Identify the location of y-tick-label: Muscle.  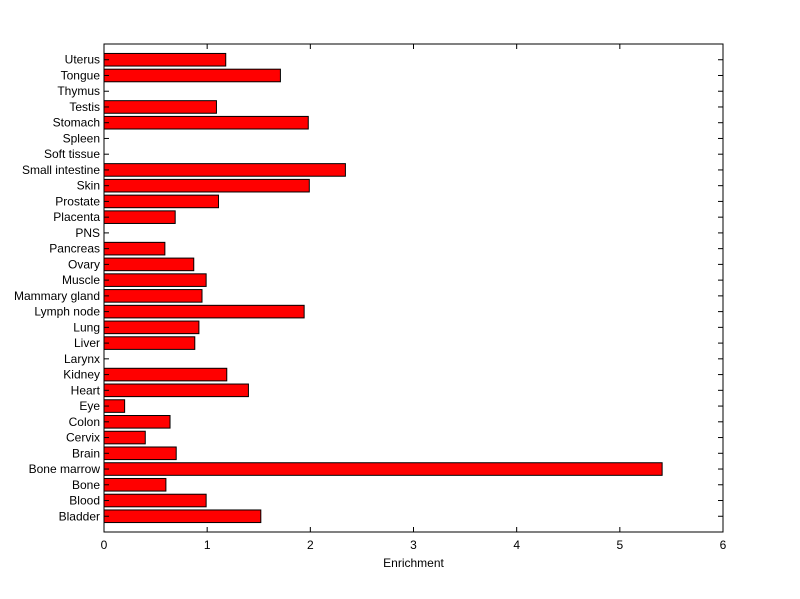
(81, 280).